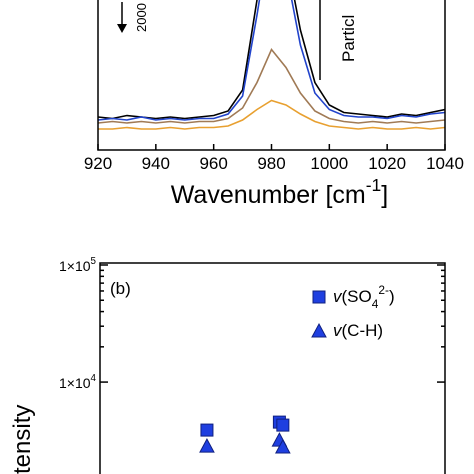  I want to click on x-tick-label: 1000, so click(329, 163).